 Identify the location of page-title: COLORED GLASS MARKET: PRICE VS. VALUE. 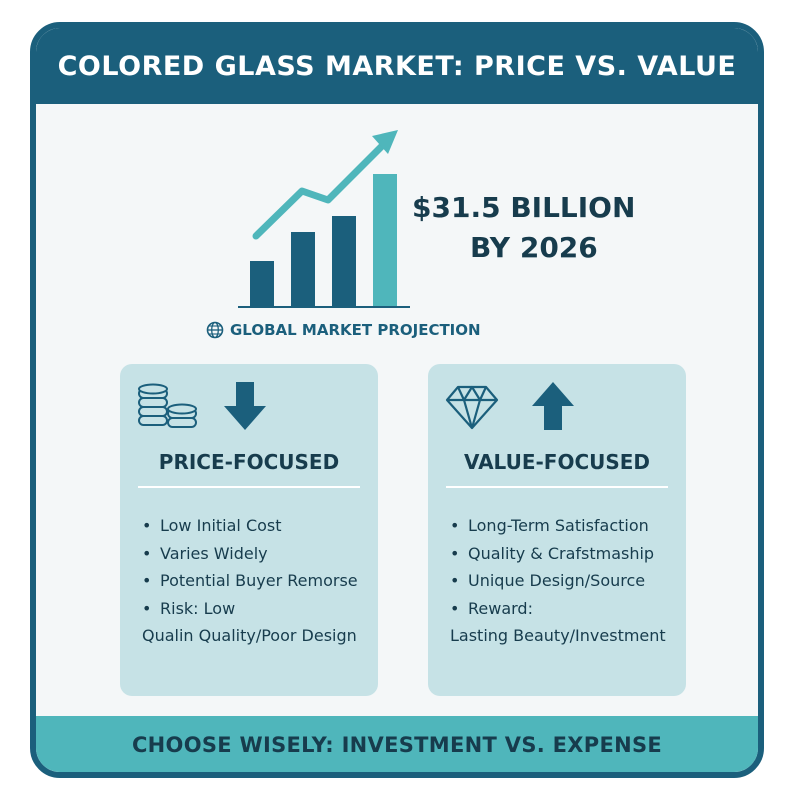
(397, 66).